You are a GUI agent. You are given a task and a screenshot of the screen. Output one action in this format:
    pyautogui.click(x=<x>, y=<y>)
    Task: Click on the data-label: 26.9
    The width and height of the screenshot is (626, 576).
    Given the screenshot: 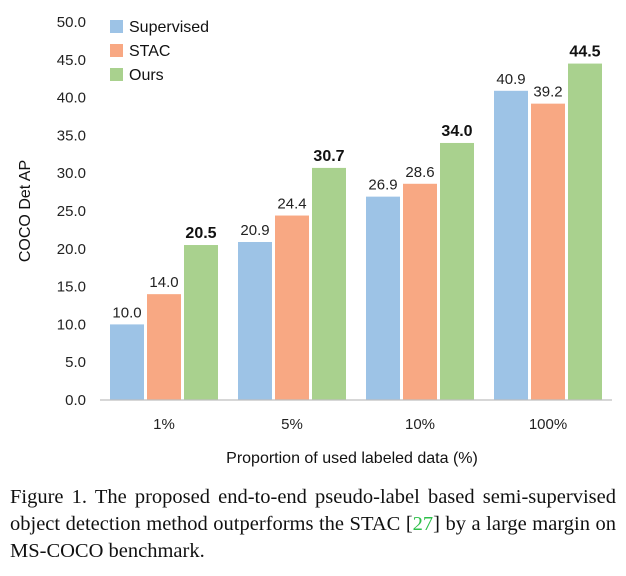 What is the action you would take?
    pyautogui.click(x=382, y=185)
    